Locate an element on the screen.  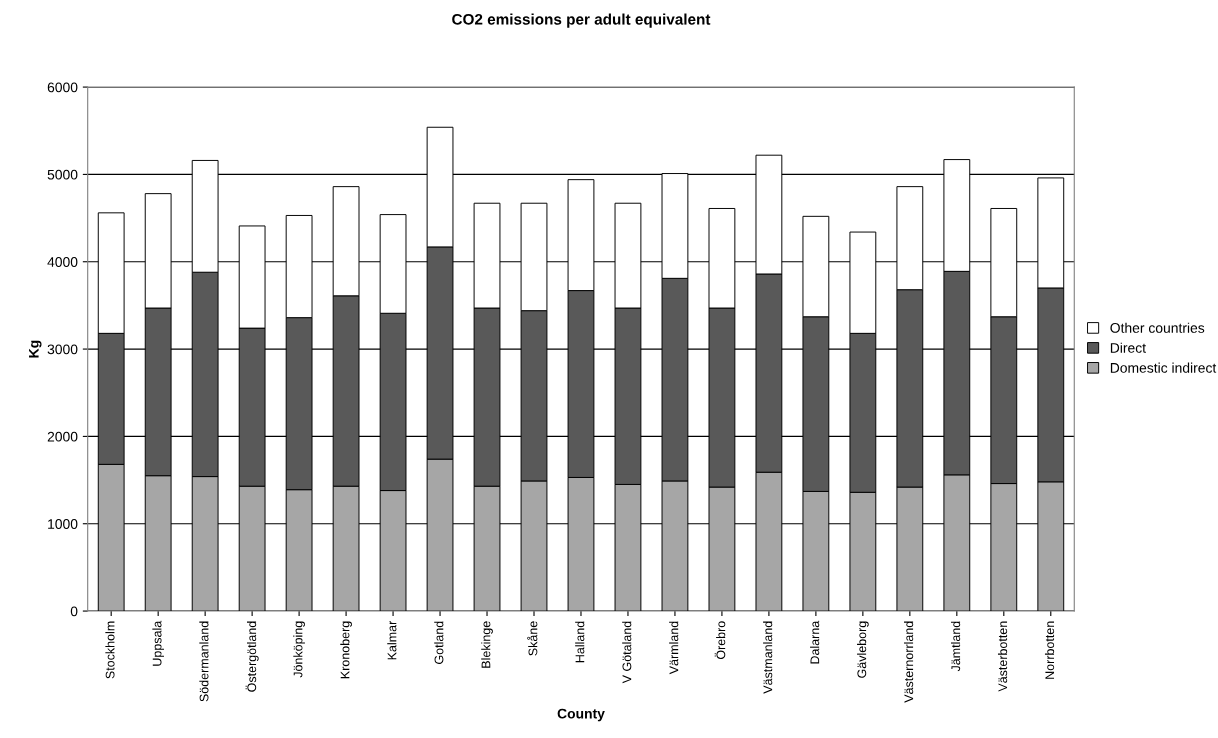
y-tick-label: 2000 is located at coordinates (62, 436).